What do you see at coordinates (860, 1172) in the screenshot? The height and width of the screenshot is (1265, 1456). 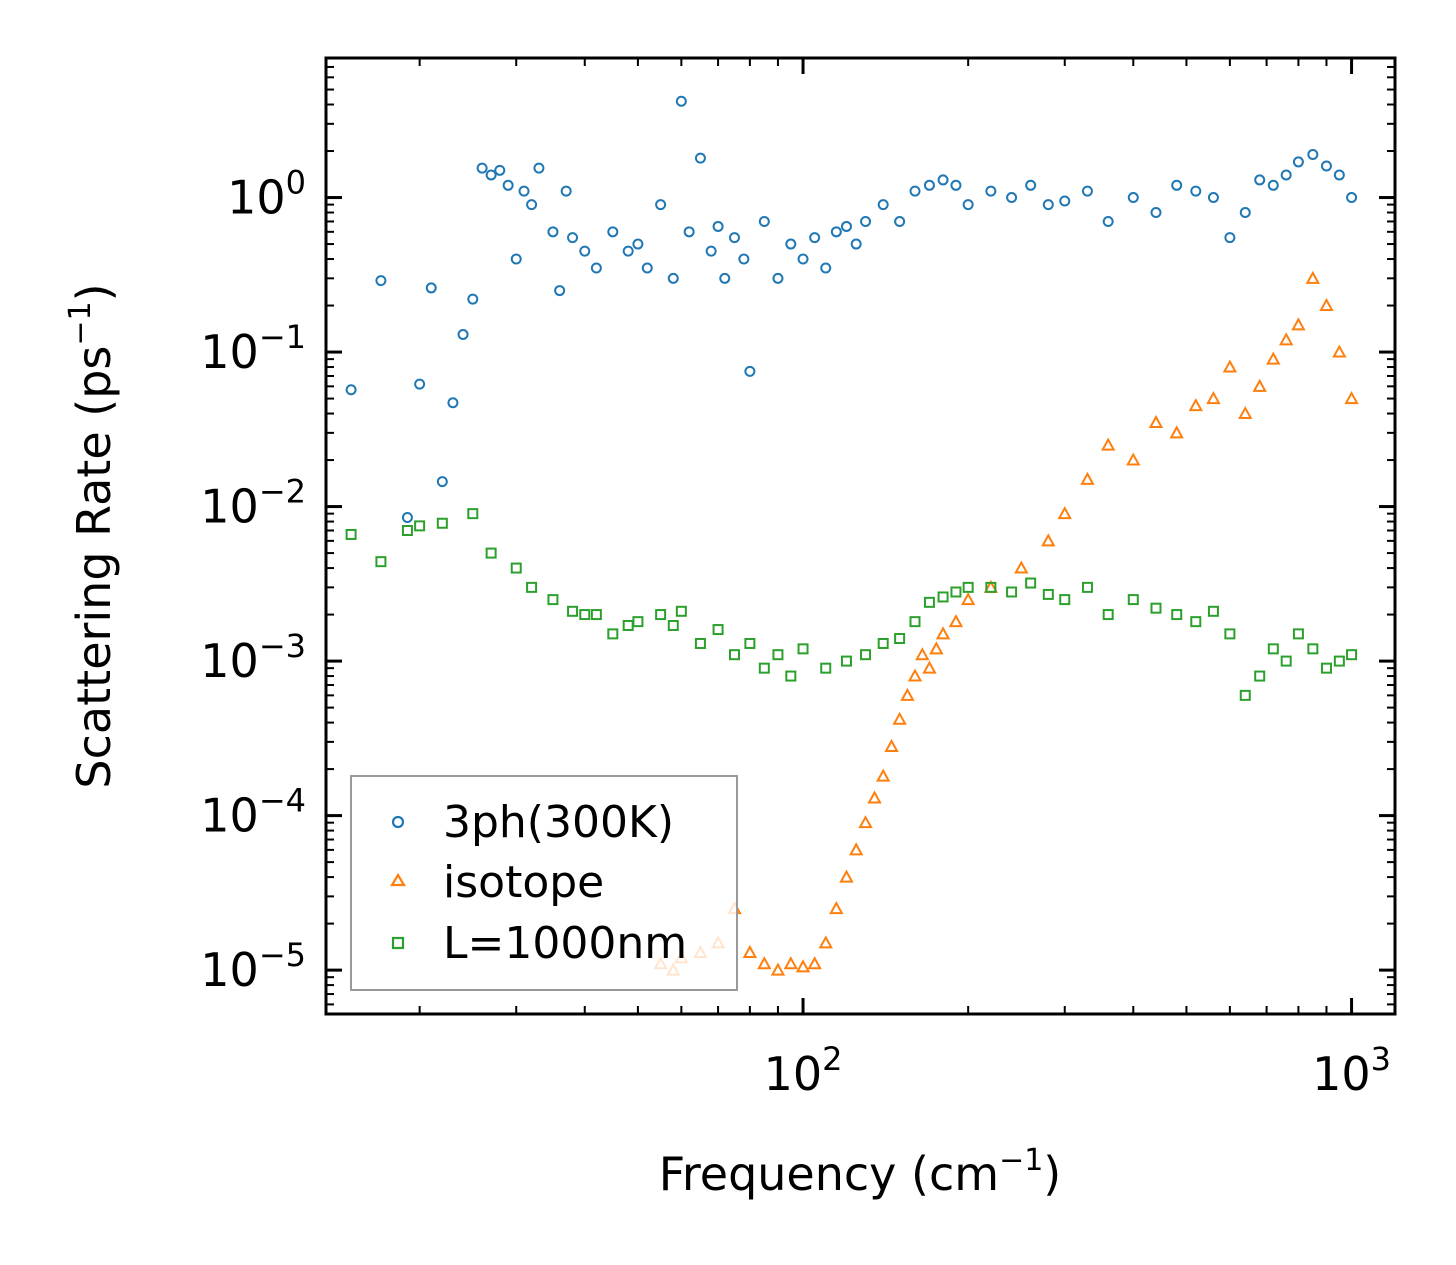 I see `x-axis-label: Frequency (cm−1)` at bounding box center [860, 1172].